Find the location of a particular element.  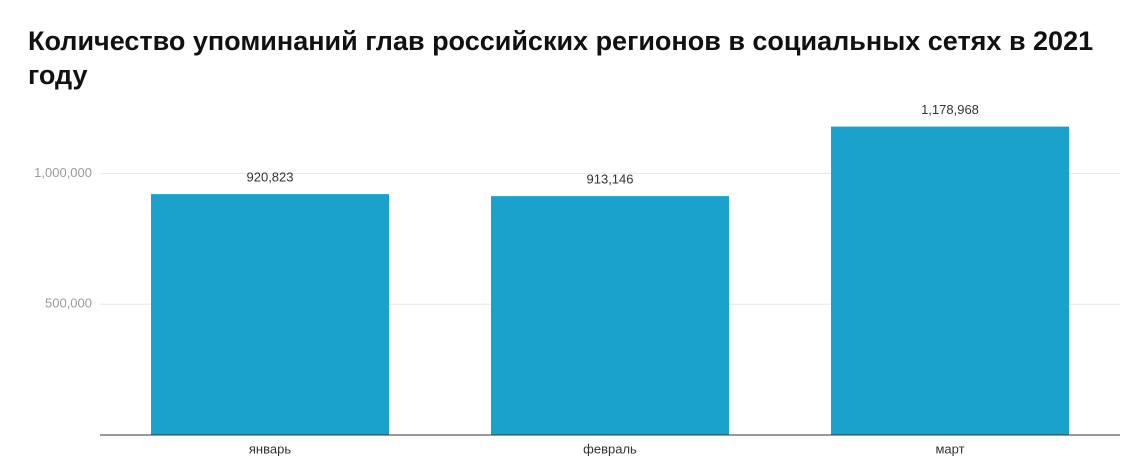

y-tick-label: 1,000,000 is located at coordinates (63, 172).